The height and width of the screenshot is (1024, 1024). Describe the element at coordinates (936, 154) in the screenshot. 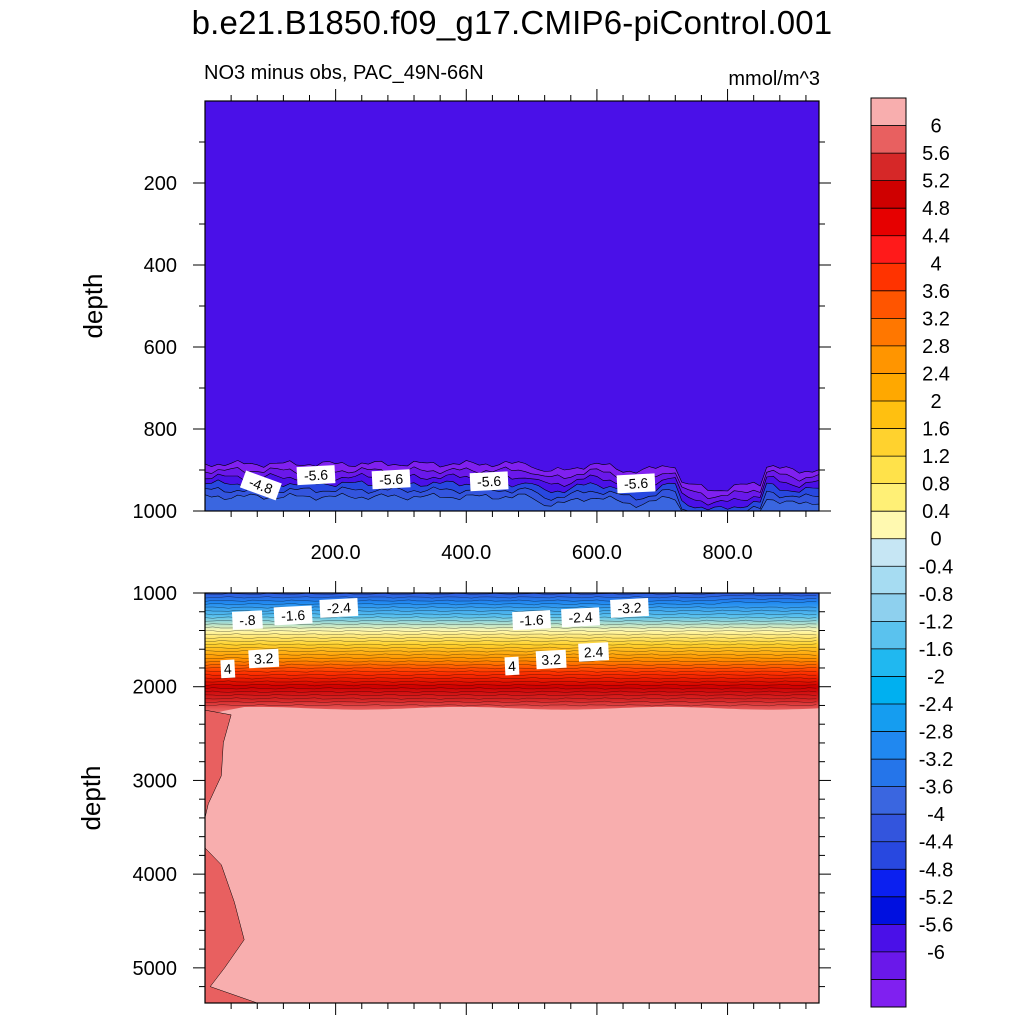

I see `colorbar-label: 5.6` at that location.